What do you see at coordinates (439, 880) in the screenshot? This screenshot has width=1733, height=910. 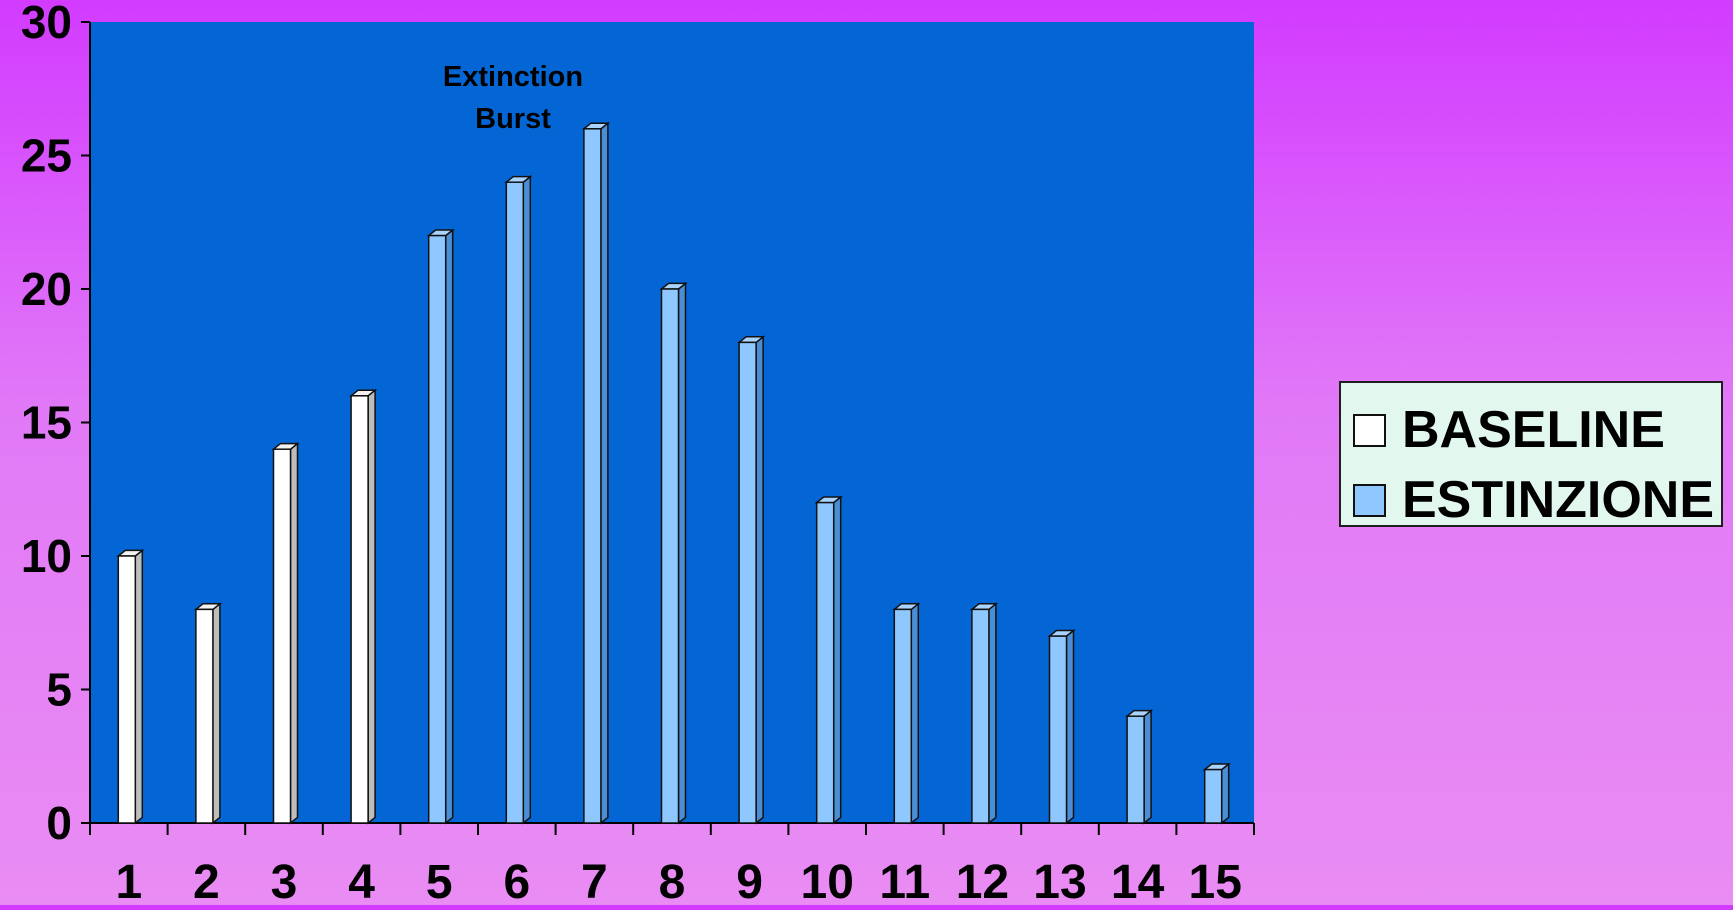 I see `x-tick-label: 5` at bounding box center [439, 880].